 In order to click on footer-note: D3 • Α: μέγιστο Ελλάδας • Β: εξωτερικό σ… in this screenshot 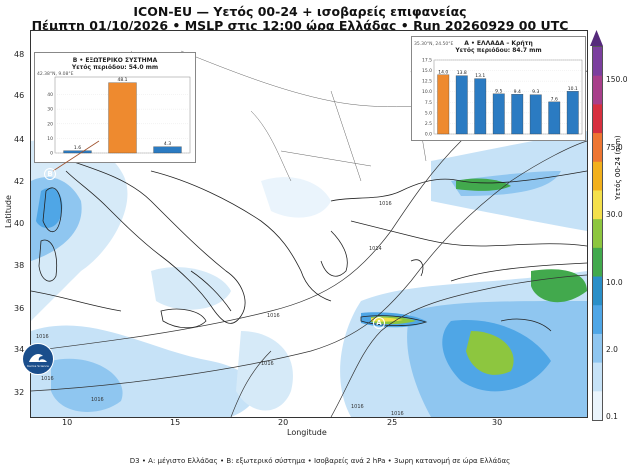, I will do `click(320, 461)`.